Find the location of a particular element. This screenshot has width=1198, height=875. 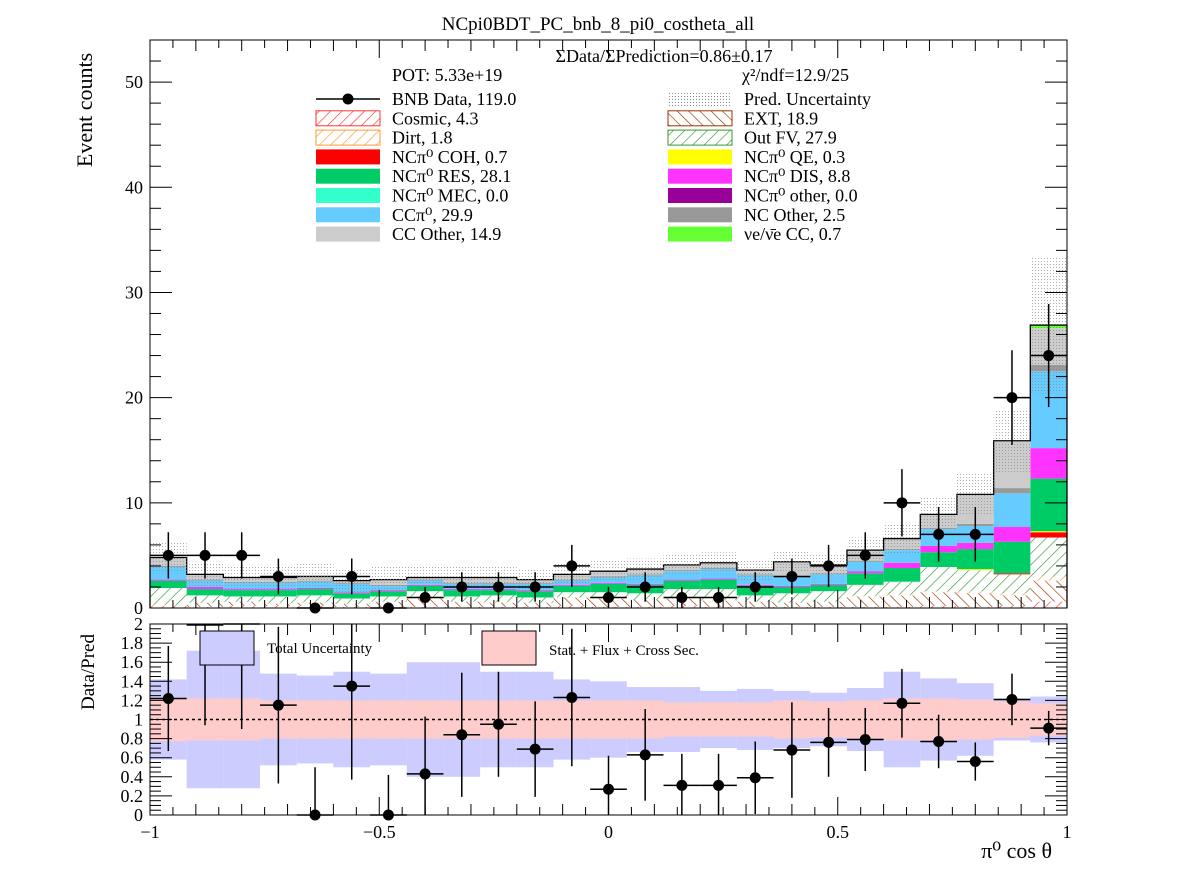

stat-flux-xsec-band is located at coordinates (755, 719).